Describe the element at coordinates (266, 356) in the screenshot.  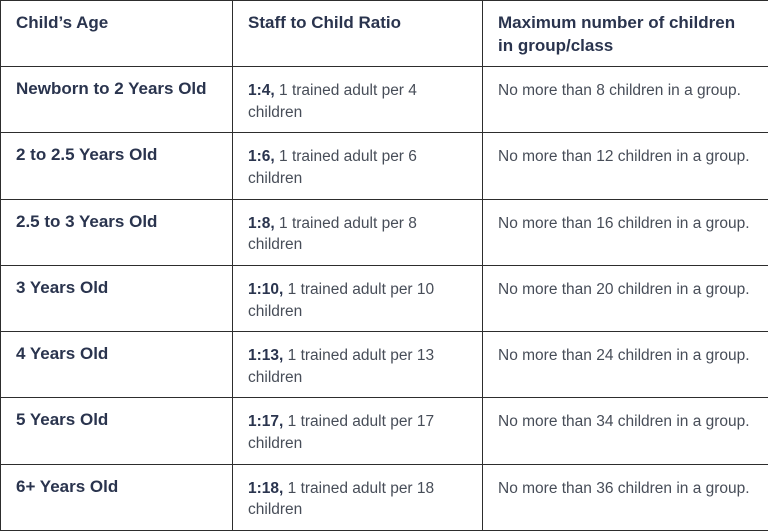
I see `ratio-value: 1:13,` at that location.